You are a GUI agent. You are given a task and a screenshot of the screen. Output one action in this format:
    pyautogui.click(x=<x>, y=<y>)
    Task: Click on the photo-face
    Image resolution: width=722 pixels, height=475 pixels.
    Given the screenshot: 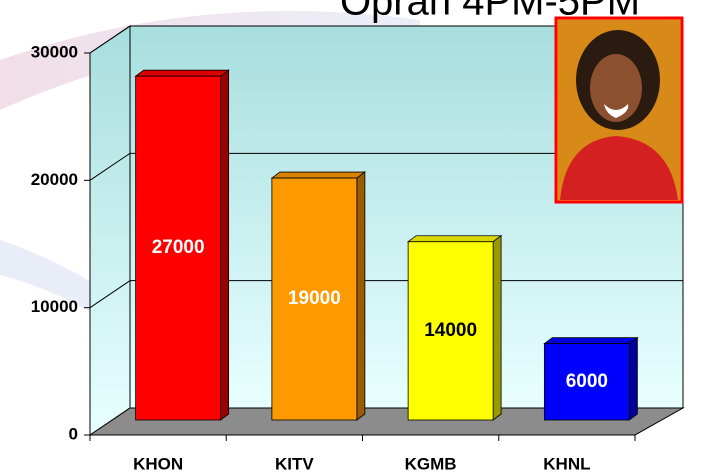 What is the action you would take?
    pyautogui.click(x=616, y=88)
    